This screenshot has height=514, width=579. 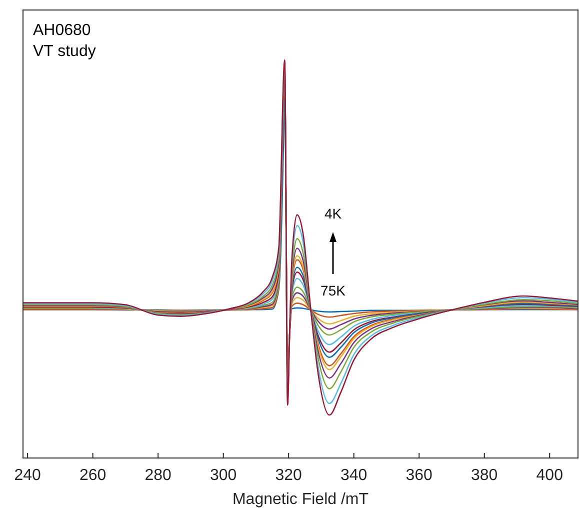 I want to click on x-axis-title: Magnetic Field /mT, so click(x=300, y=499).